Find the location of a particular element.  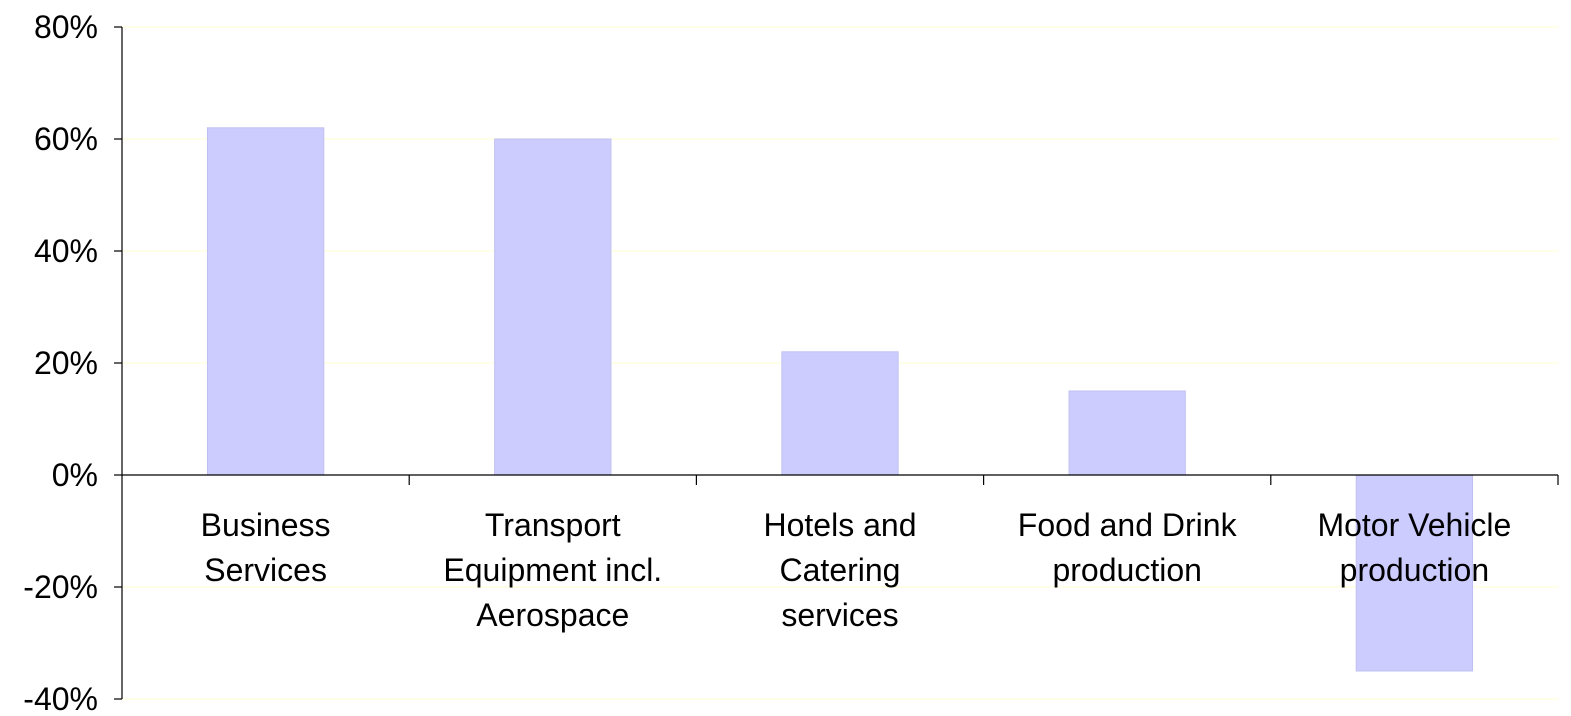

x-category-label-line: Aerospace is located at coordinates (552, 615).